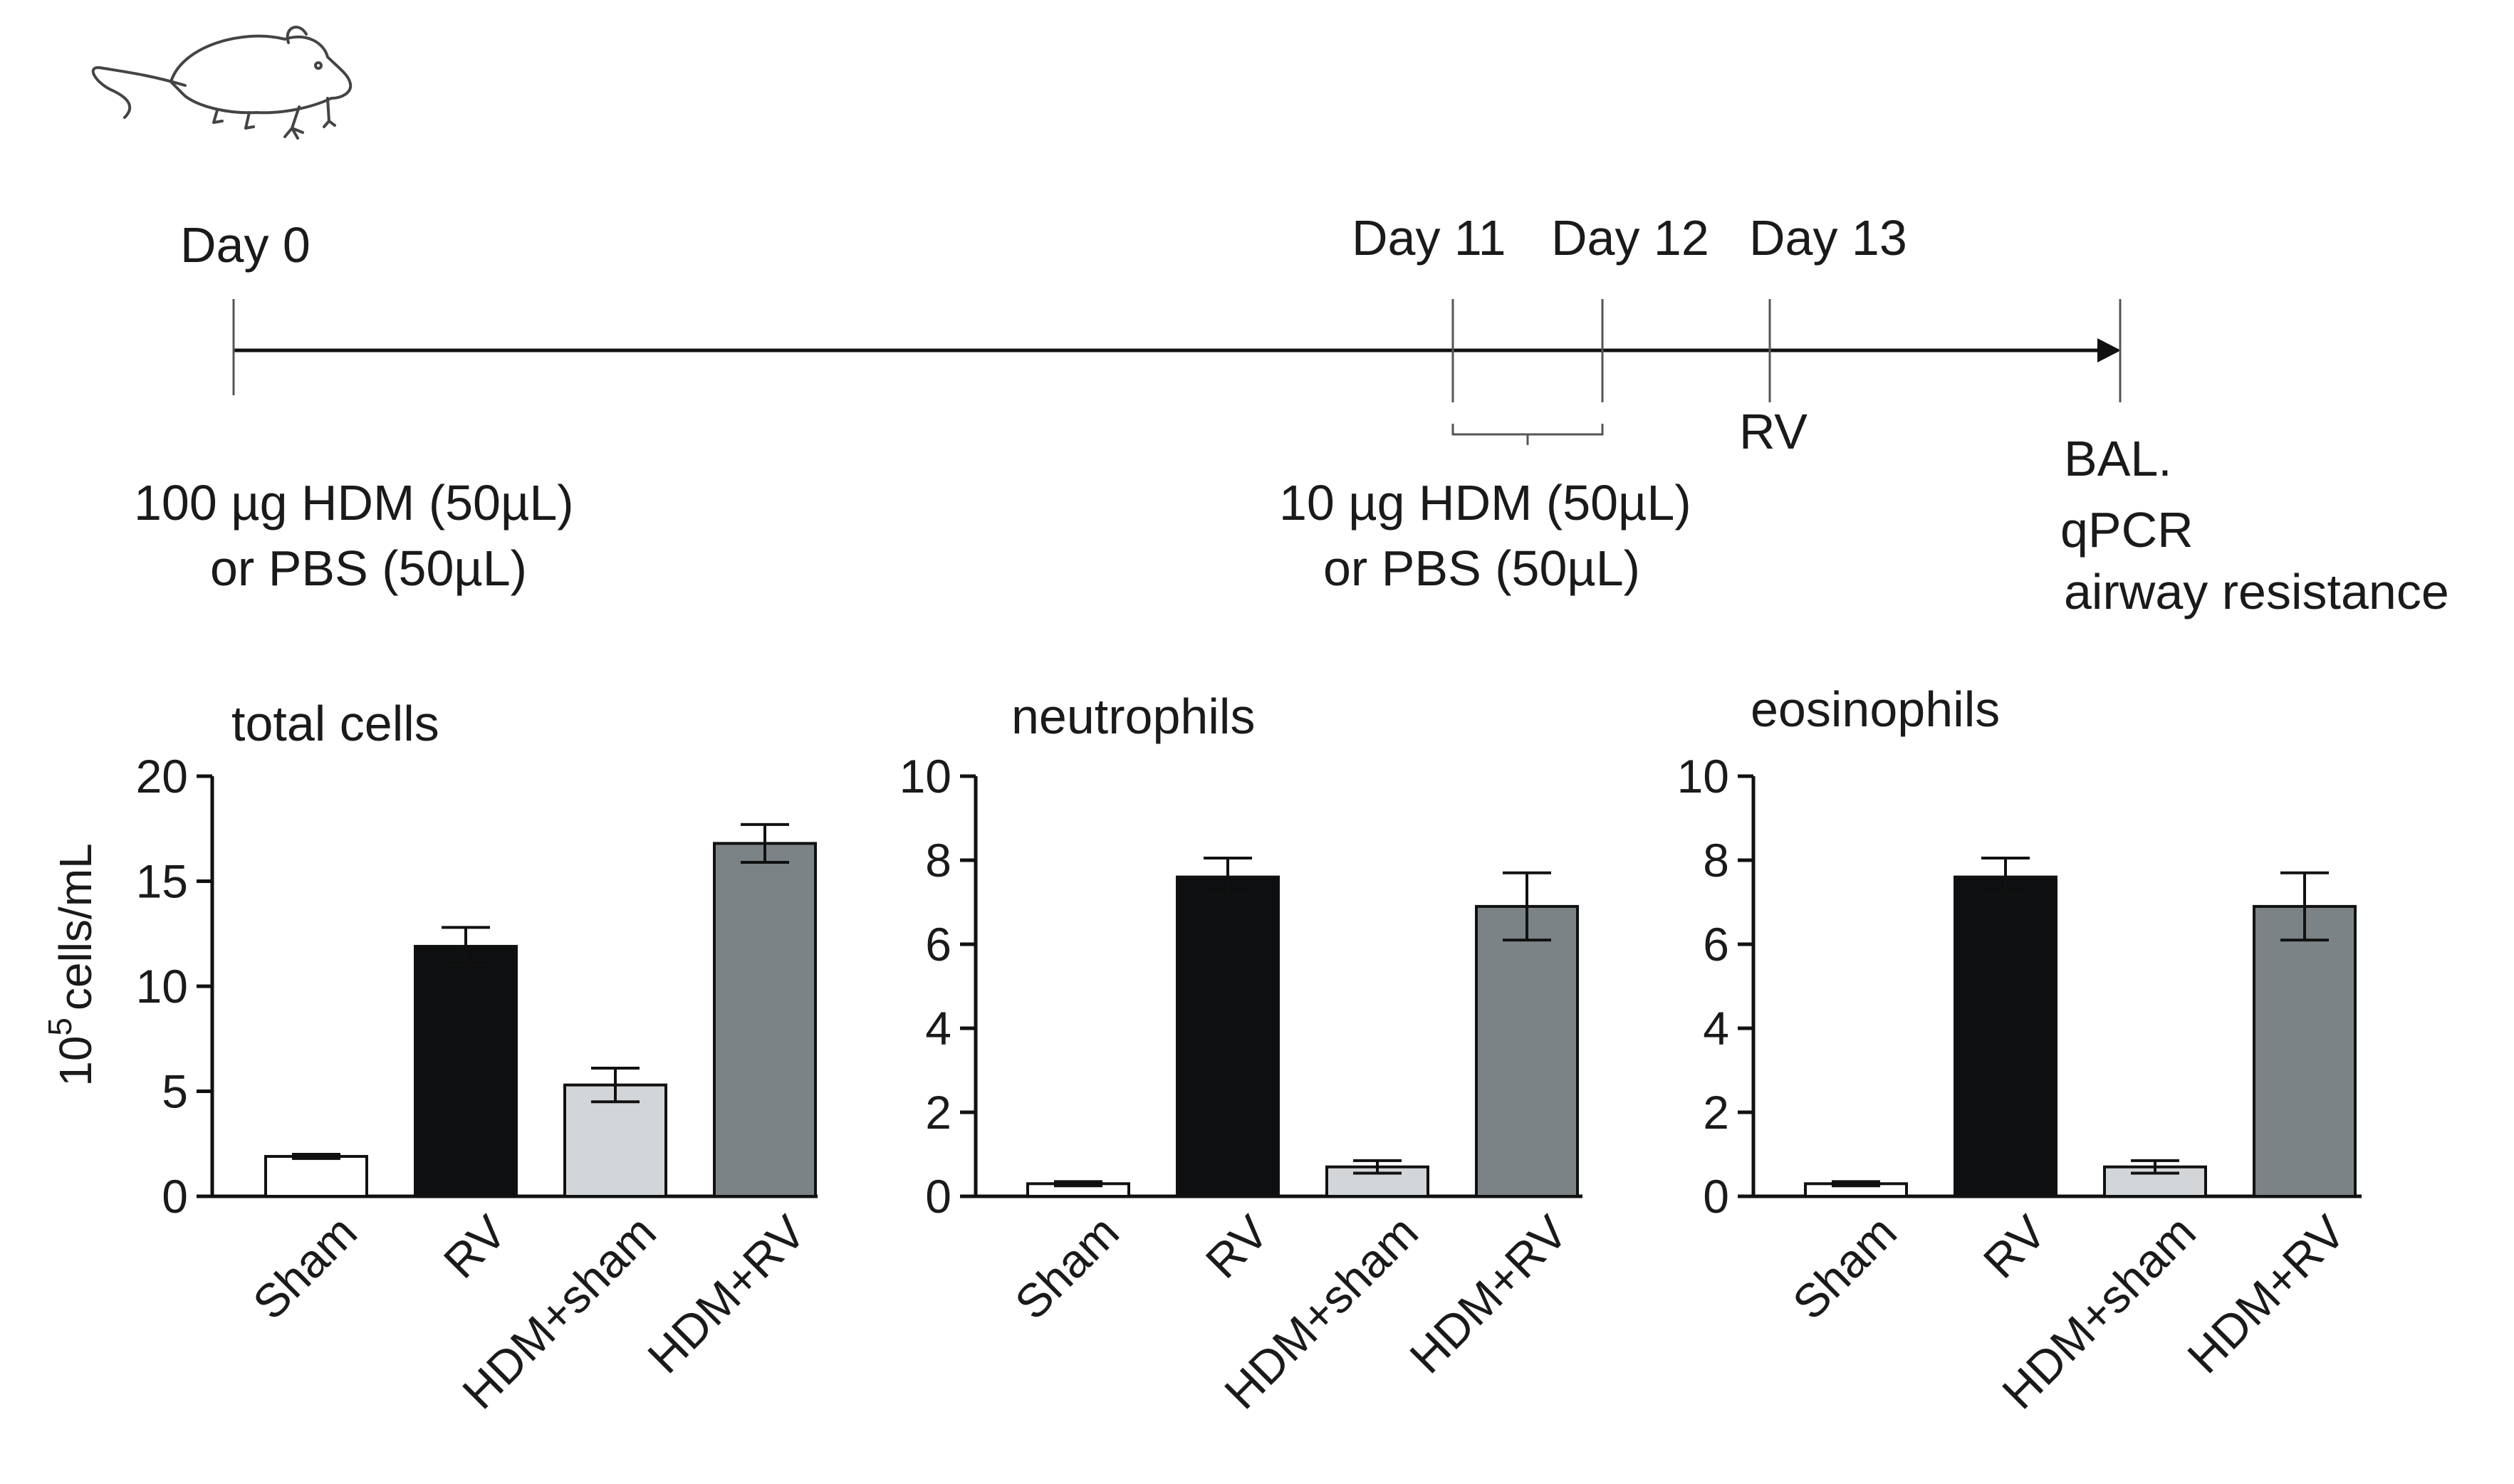 The height and width of the screenshot is (1484, 2514). I want to click on dose-bracket, so click(1527, 434).